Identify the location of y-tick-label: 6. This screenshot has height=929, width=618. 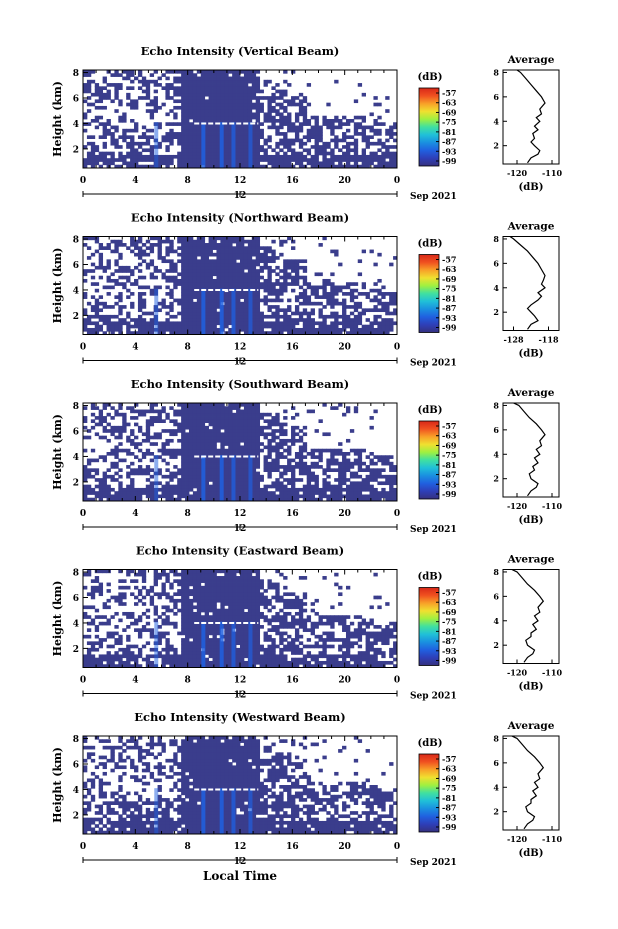
(76, 766).